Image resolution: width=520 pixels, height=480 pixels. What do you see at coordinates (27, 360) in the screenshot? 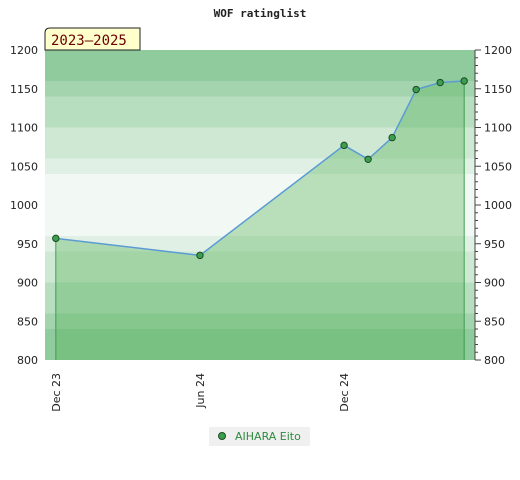
I see `y-tick-label-left: 800` at bounding box center [27, 360].